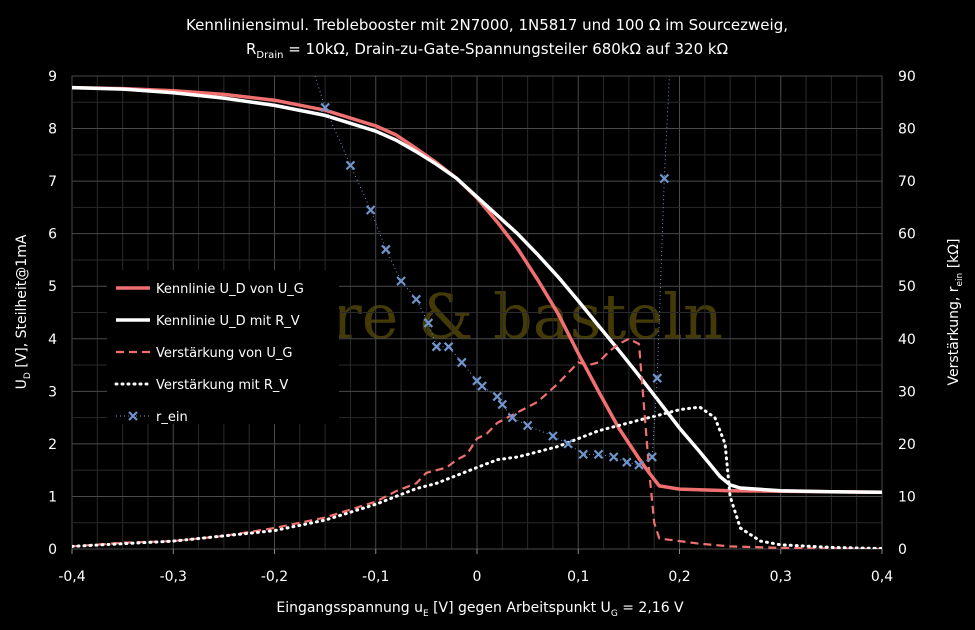 The image size is (975, 630). I want to click on y-right-tick-label: 40, so click(907, 340).